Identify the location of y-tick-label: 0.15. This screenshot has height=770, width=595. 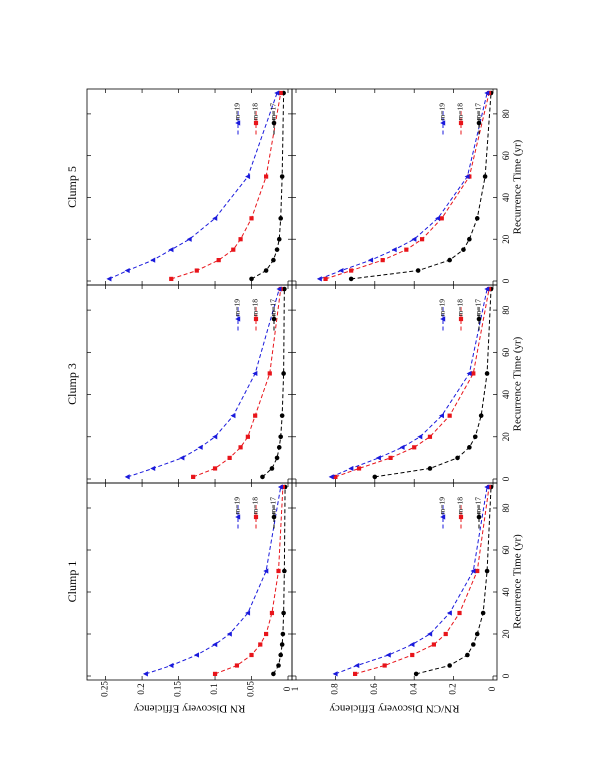
(178, 689).